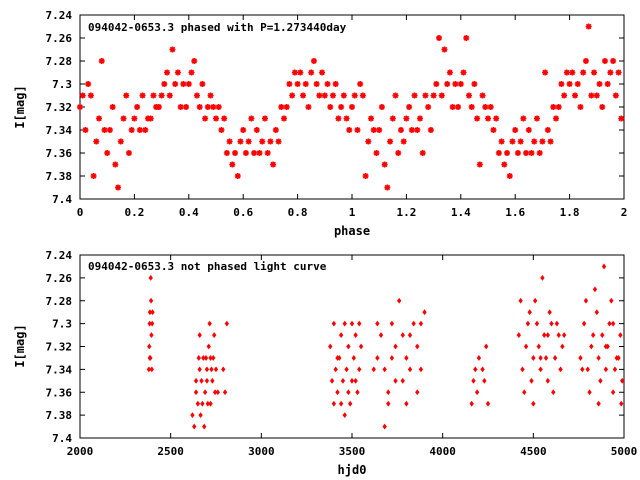 The image size is (640, 480). What do you see at coordinates (59, 176) in the screenshot?
I see `y-tick-label: 7.38` at bounding box center [59, 176].